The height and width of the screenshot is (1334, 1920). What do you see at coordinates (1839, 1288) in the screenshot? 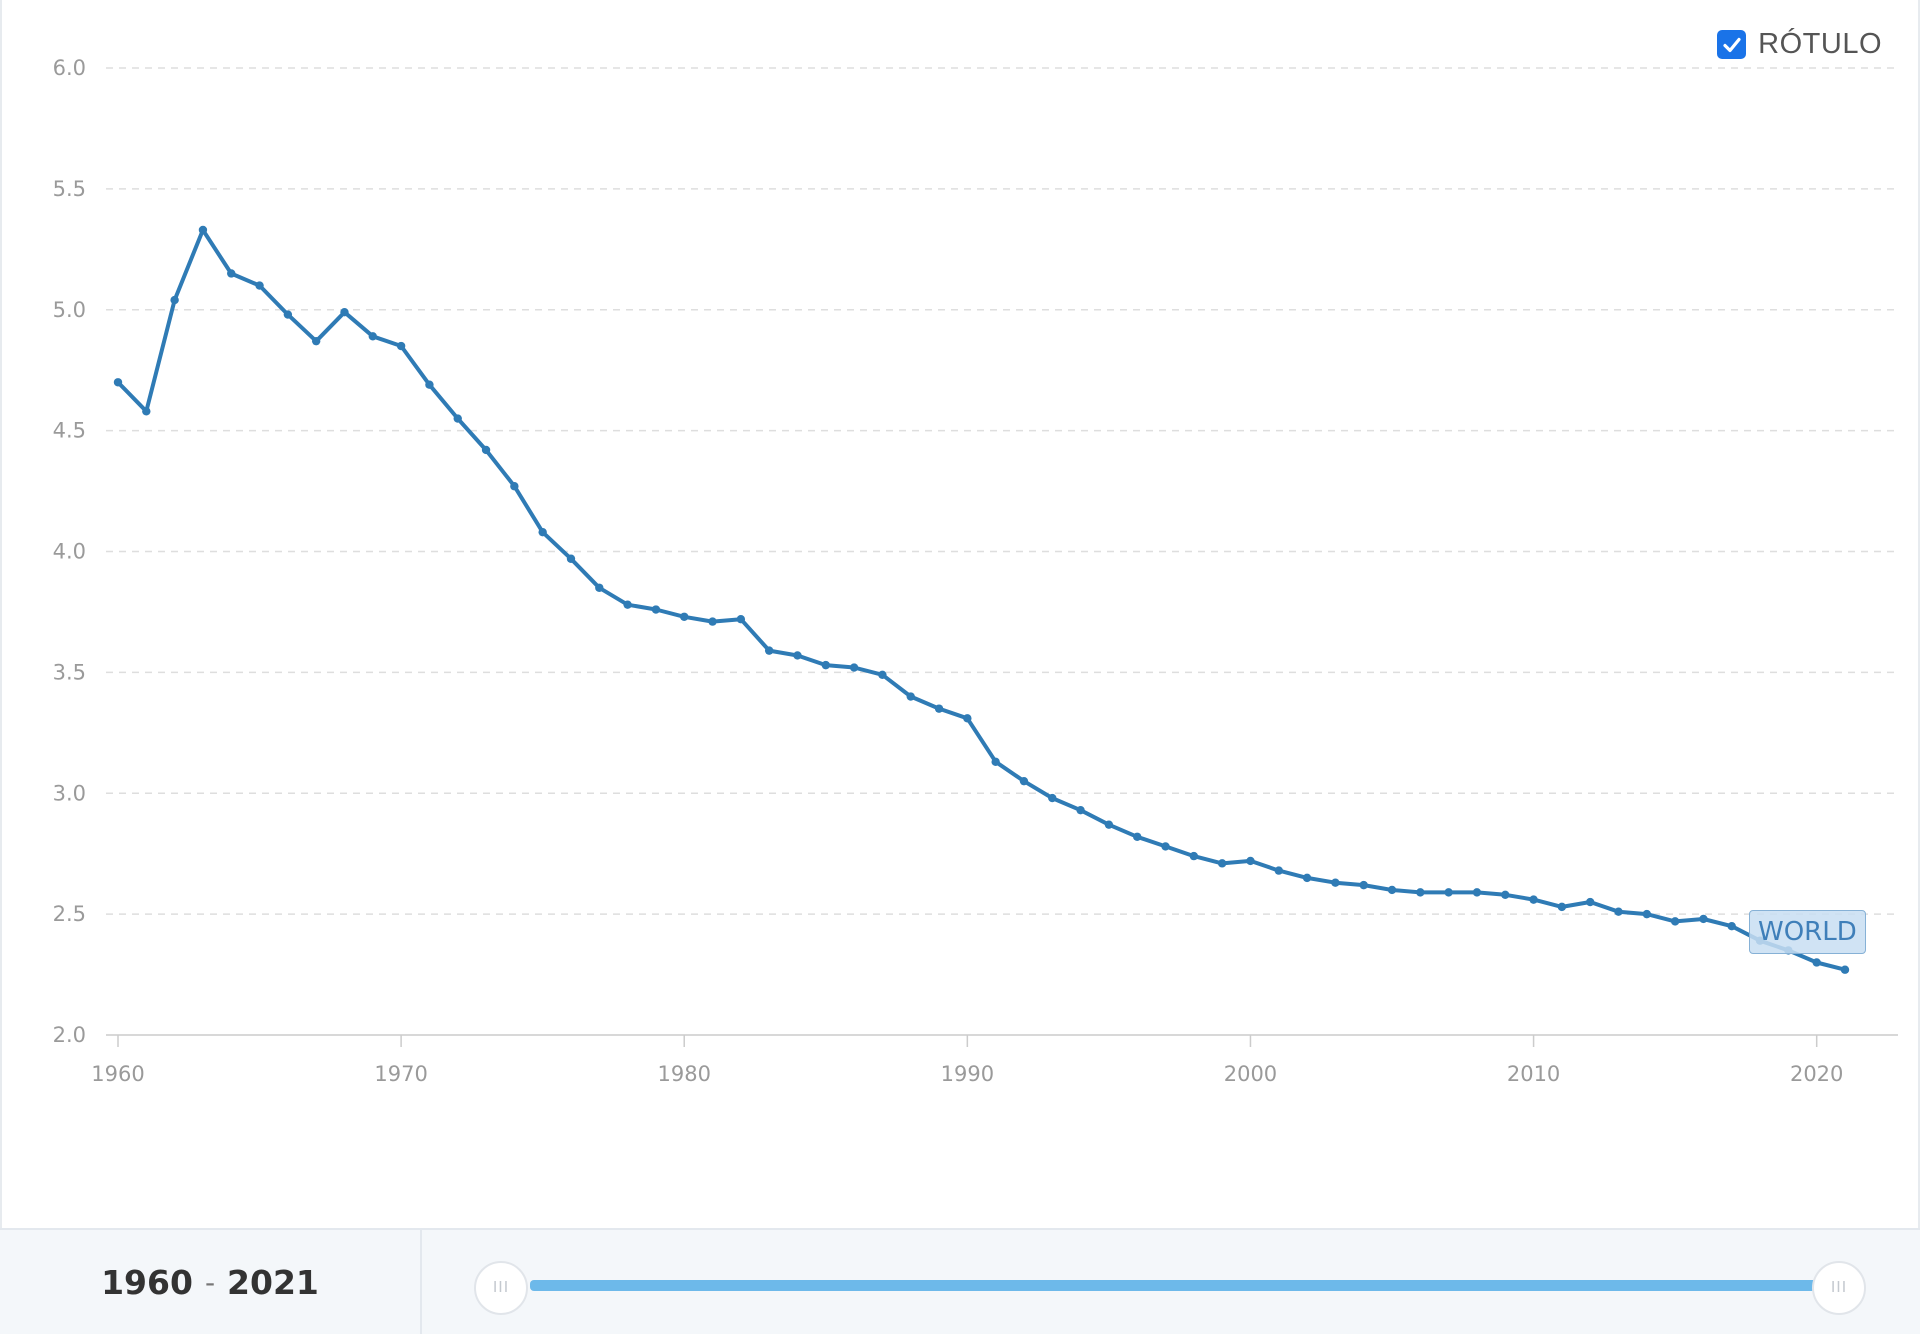
I see `slider-handle-end: III` at bounding box center [1839, 1288].